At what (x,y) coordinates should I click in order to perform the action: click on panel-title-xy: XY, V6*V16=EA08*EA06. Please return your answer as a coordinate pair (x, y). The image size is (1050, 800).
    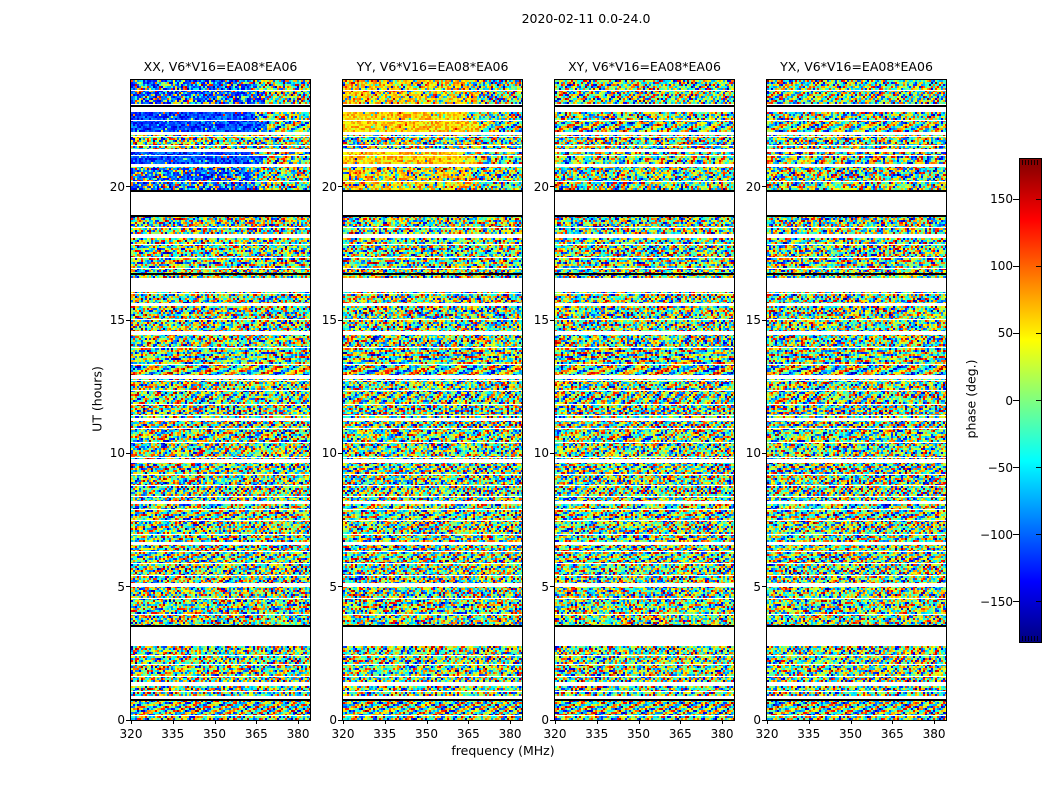
    Looking at the image, I should click on (644, 66).